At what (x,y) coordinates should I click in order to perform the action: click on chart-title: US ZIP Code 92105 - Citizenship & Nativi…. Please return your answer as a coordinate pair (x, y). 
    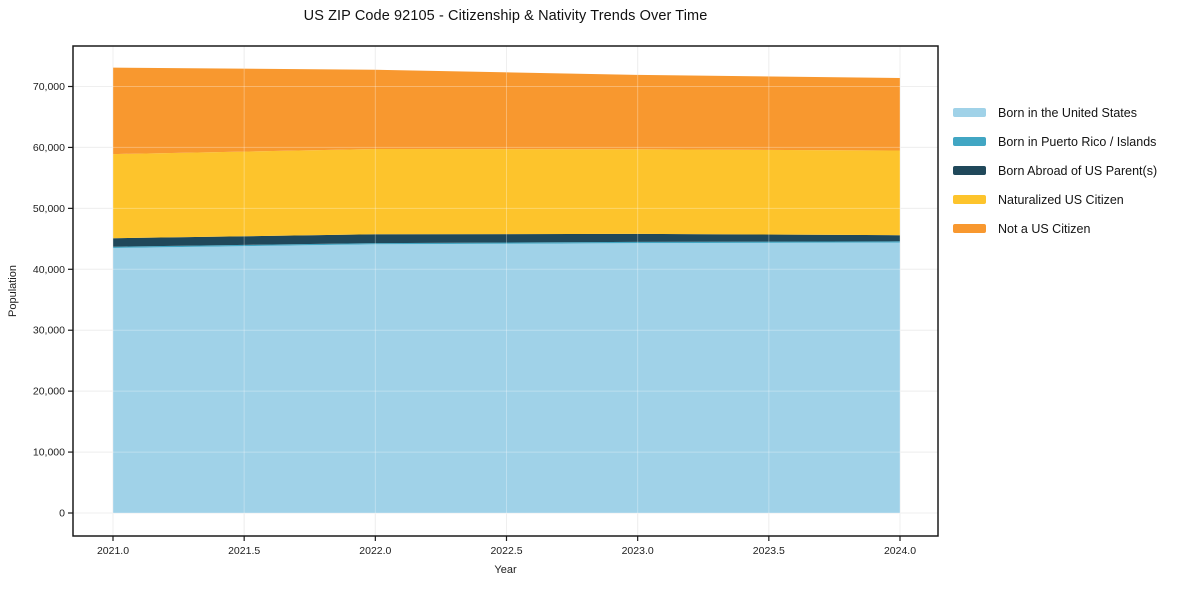
    Looking at the image, I should click on (505, 16).